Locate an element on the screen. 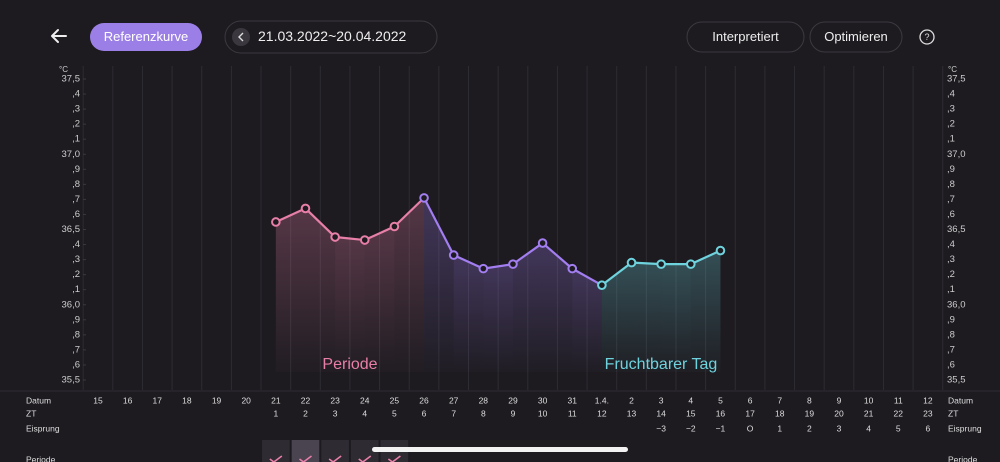 This screenshot has width=1000, height=462. date-range-picker: 21.03.2022~20.04.2022 is located at coordinates (331, 37).